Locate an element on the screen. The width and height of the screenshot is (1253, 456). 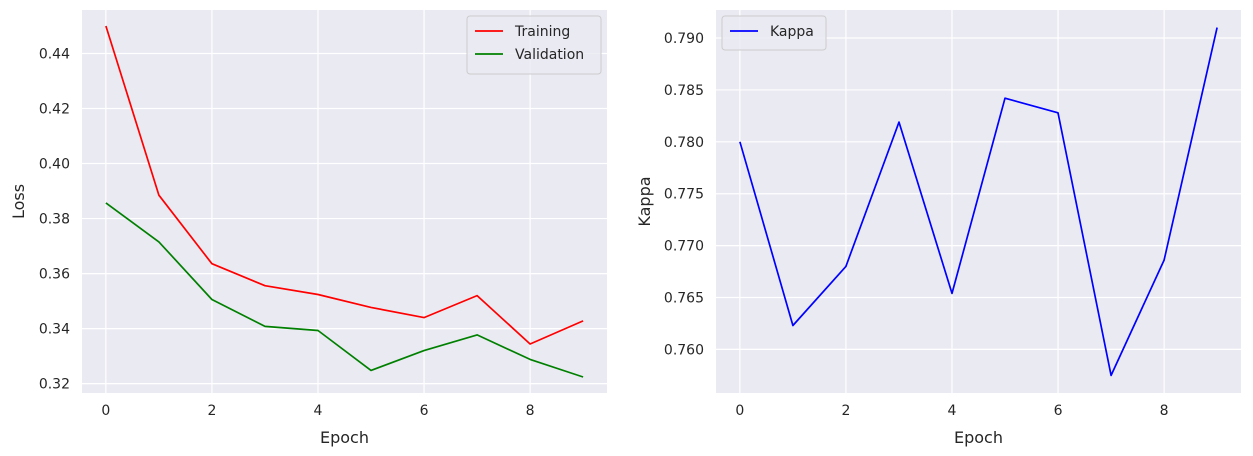
legend: Kappa is located at coordinates (774, 33).